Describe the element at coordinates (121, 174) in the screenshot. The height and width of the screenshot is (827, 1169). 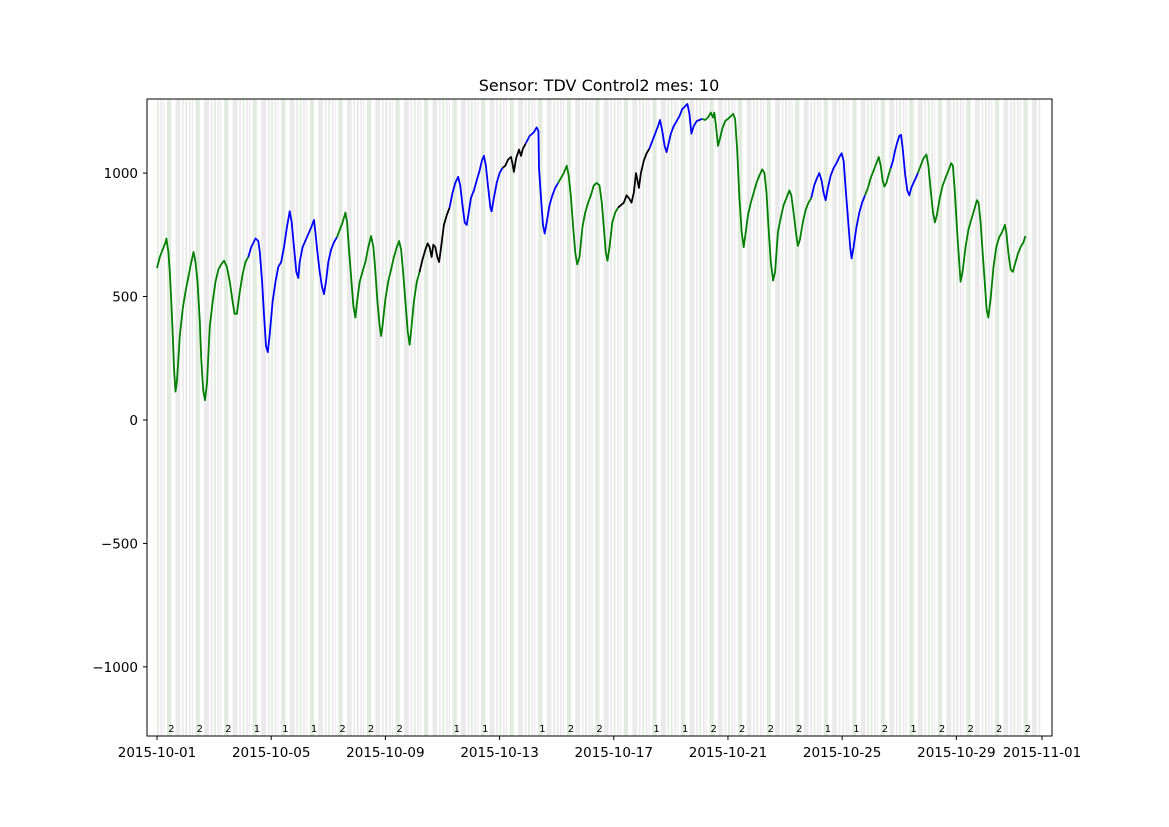
I see `y-tick-label: 1000` at that location.